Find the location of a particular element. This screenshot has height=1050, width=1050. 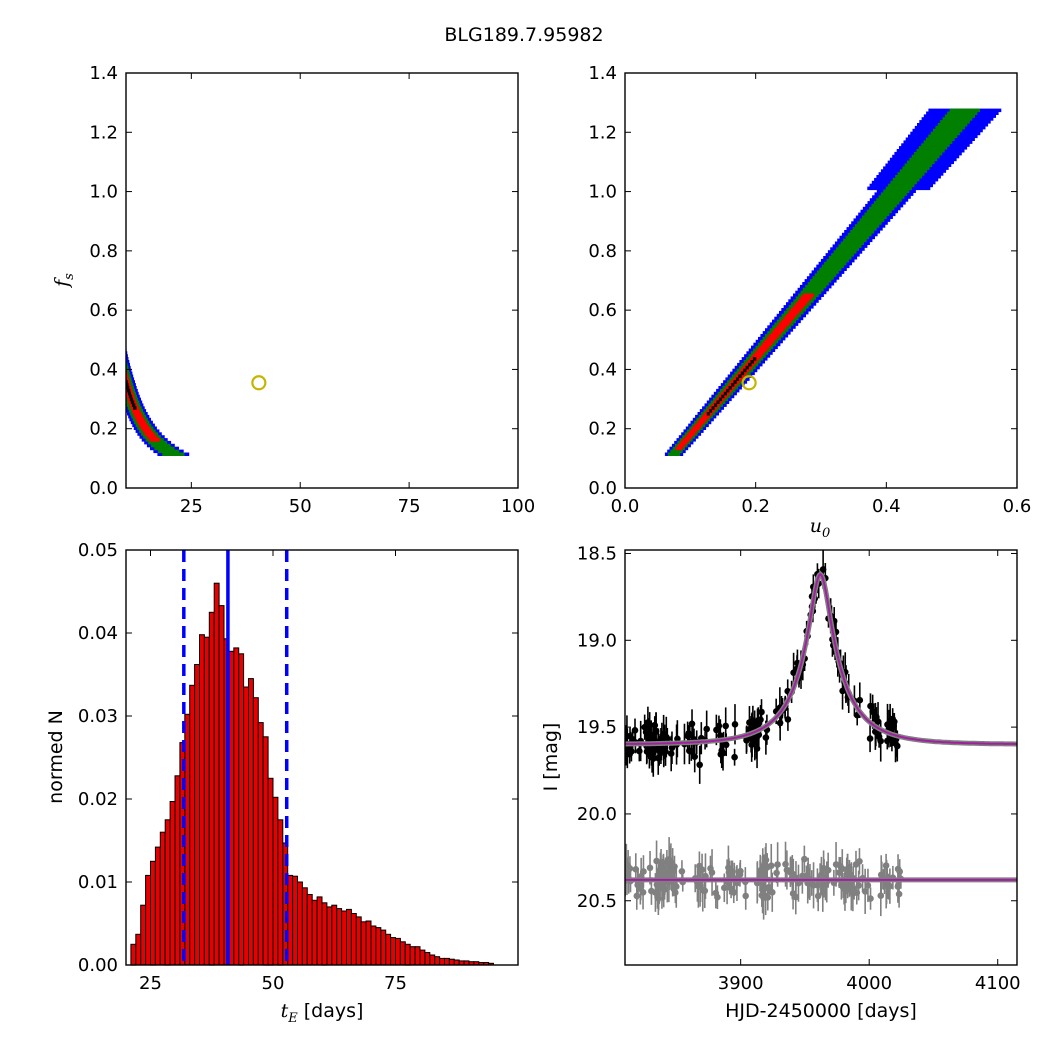

y-tick-label: 0.2 is located at coordinates (103, 429).